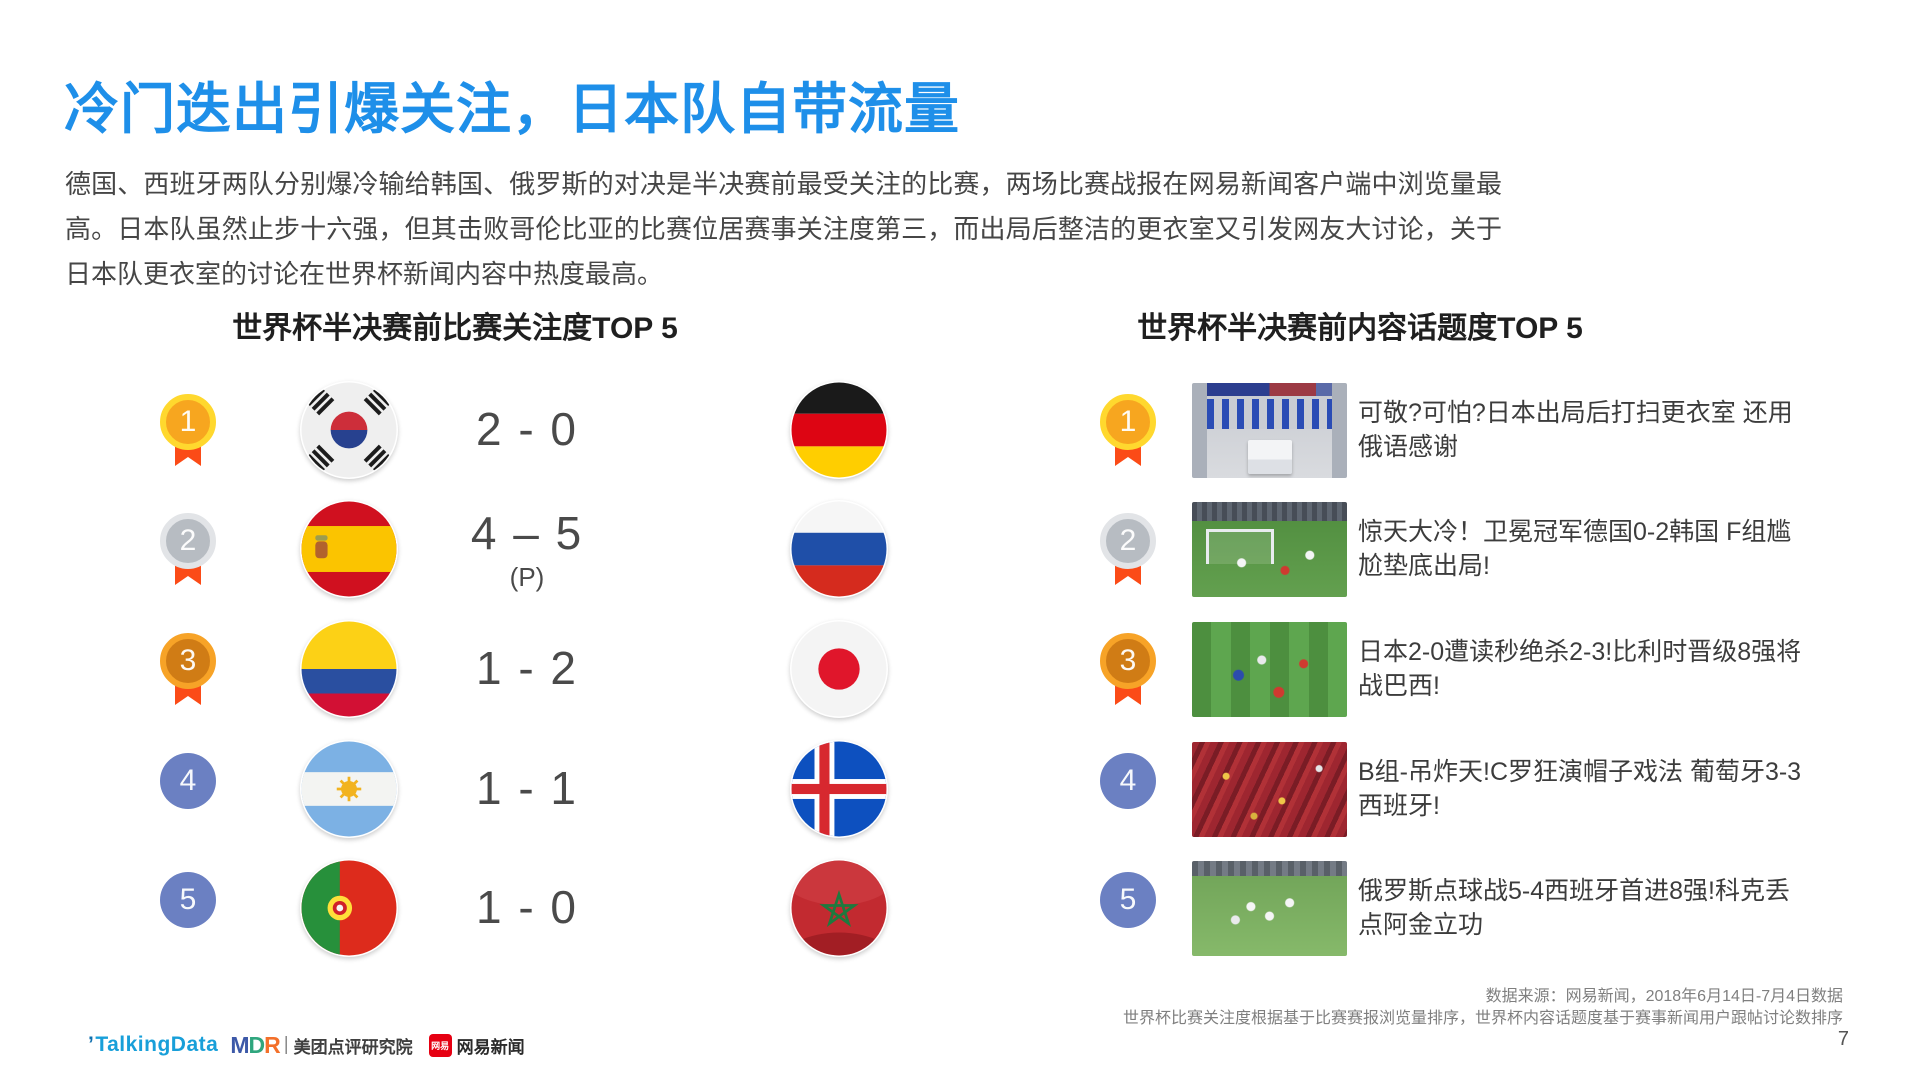  I want to click on rank-row-1: 1 2 - 0 1 可敬?可怕?日本出局后打扫更衣室 还用俄语感谢, so click(960, 430).